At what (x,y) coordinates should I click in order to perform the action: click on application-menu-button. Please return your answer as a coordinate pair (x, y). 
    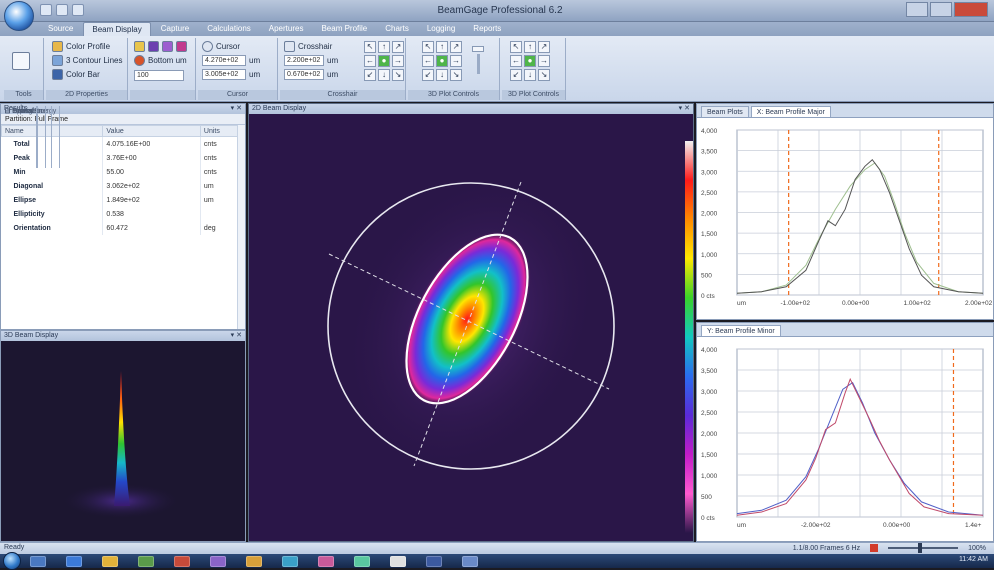
    Looking at the image, I should click on (19, 16).